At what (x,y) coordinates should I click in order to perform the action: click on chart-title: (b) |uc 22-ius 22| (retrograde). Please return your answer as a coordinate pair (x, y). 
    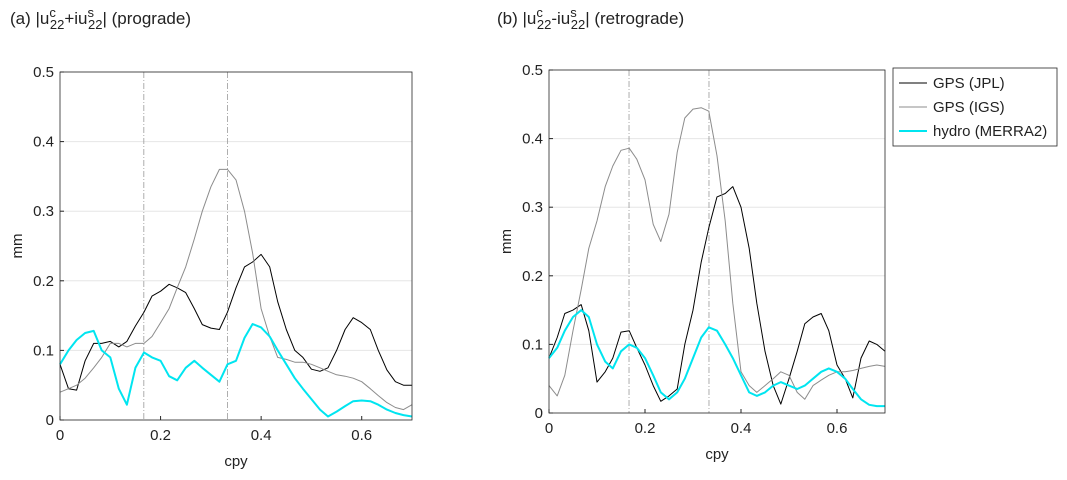
    Looking at the image, I should click on (590, 18).